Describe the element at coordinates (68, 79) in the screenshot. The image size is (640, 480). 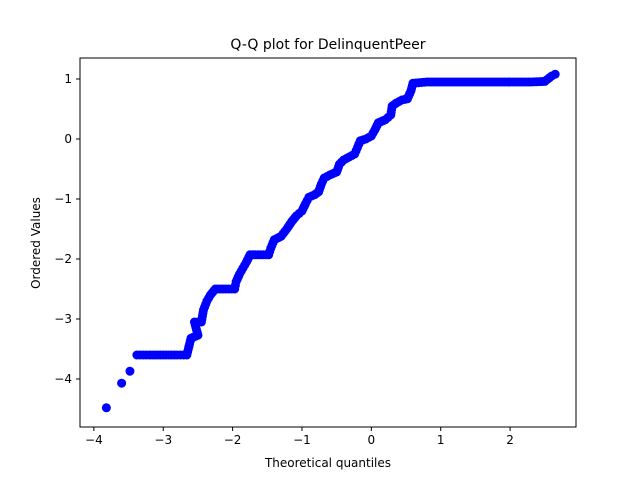
I see `y-tick-label: 1` at that location.